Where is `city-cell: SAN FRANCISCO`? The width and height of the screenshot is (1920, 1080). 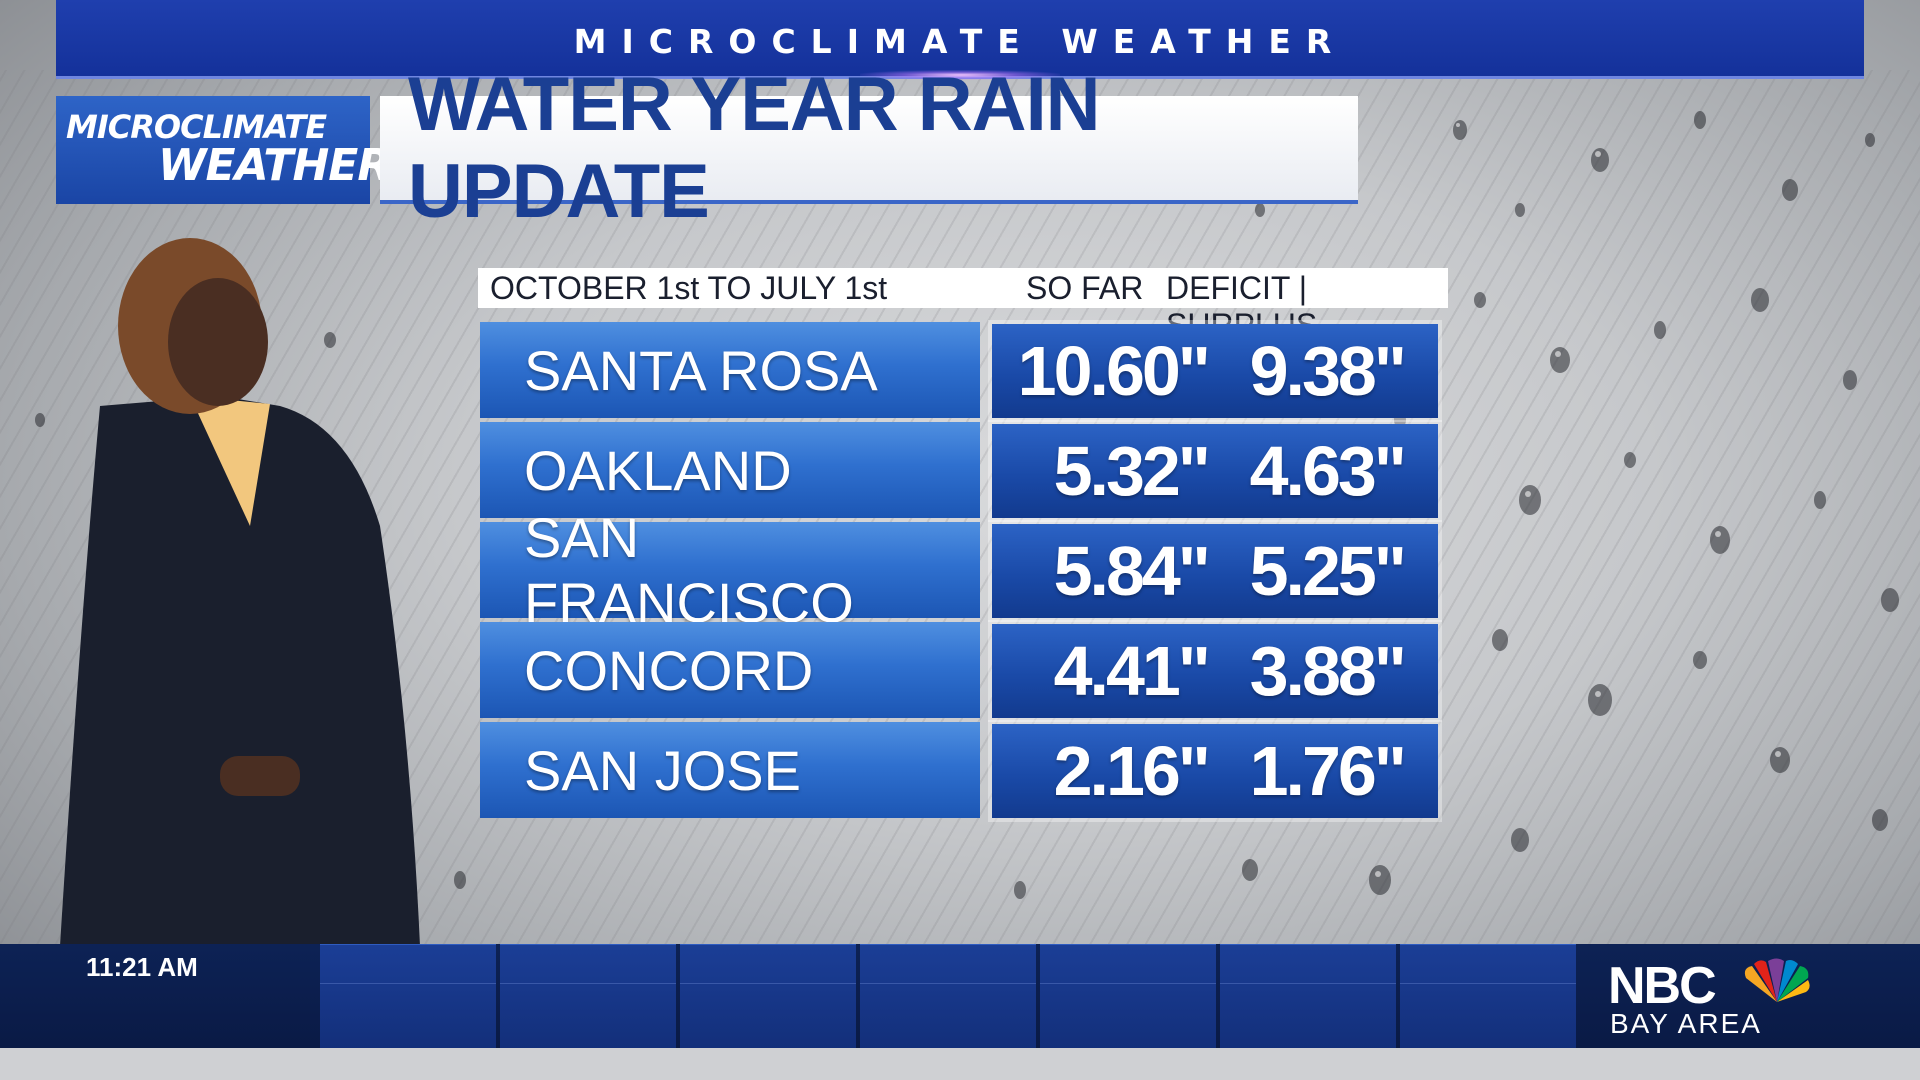
city-cell: SAN FRANCISCO is located at coordinates (730, 570).